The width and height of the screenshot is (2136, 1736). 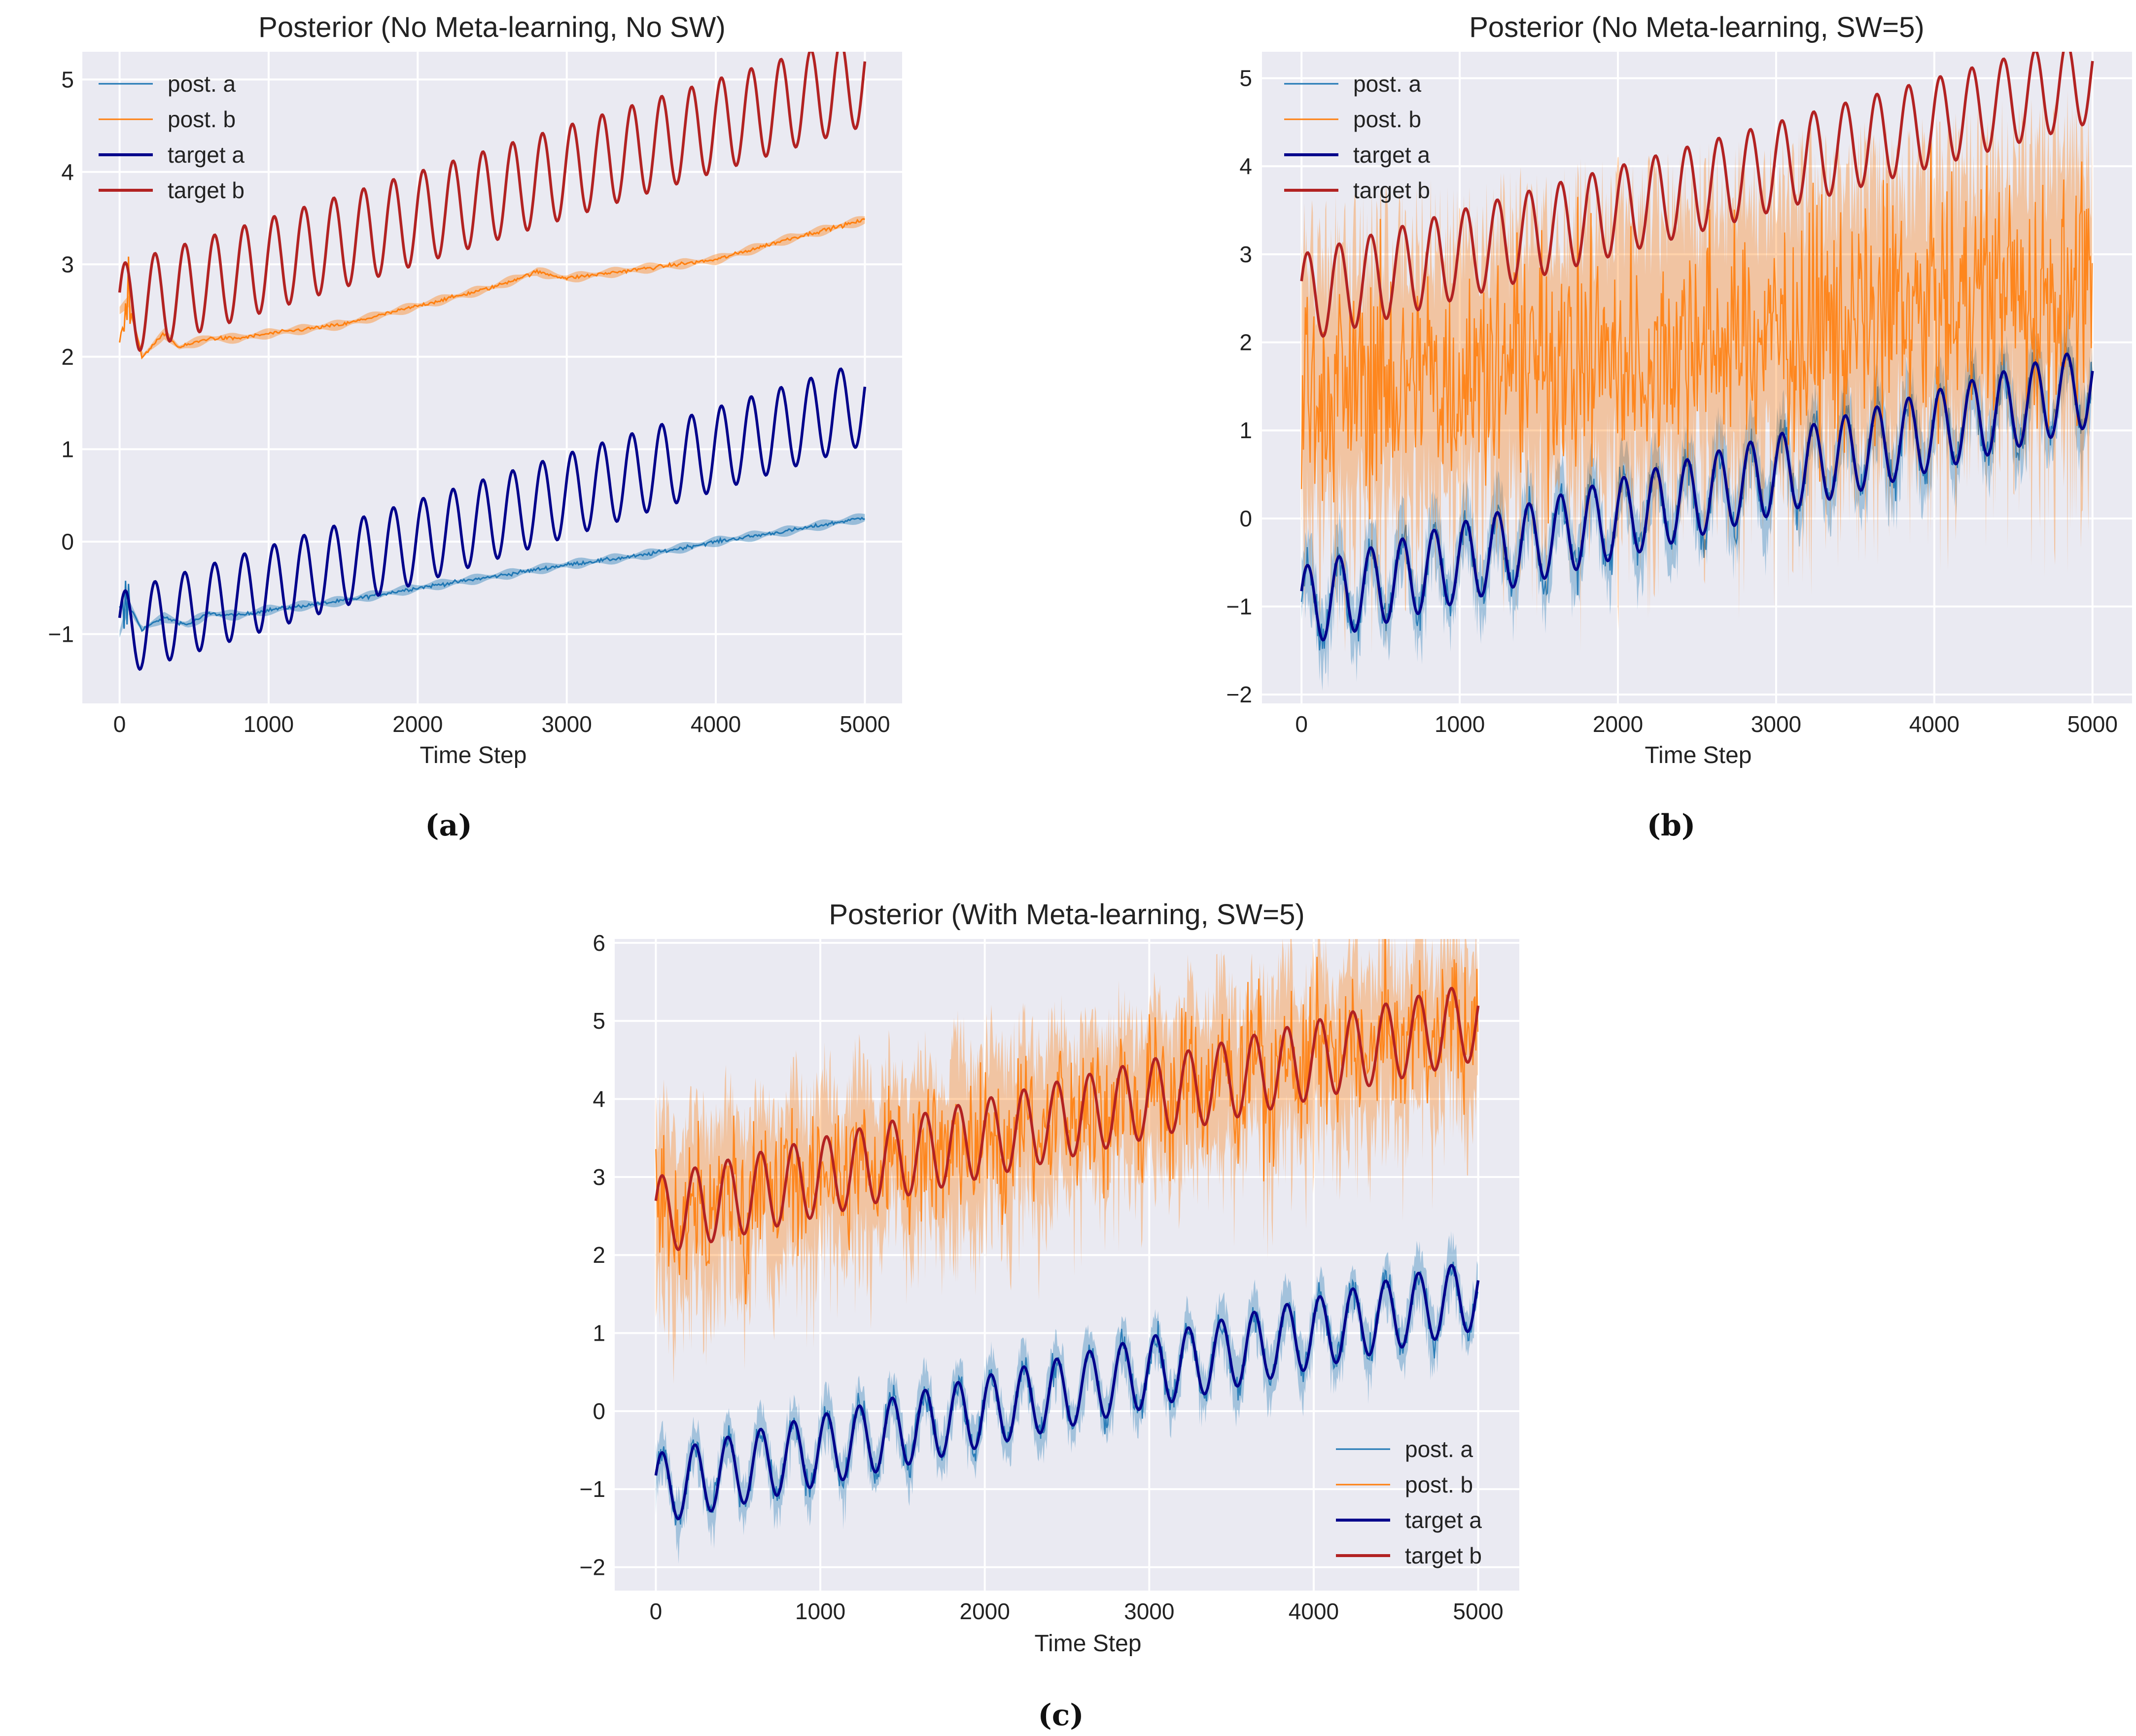 I want to click on series-band-post_b, so click(x=1067, y=1161).